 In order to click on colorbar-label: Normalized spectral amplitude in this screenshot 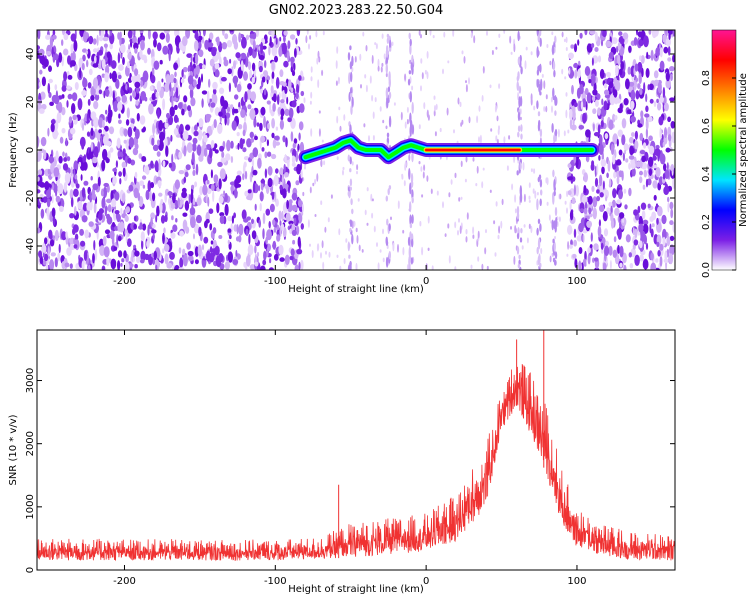, I will do `click(743, 150)`.